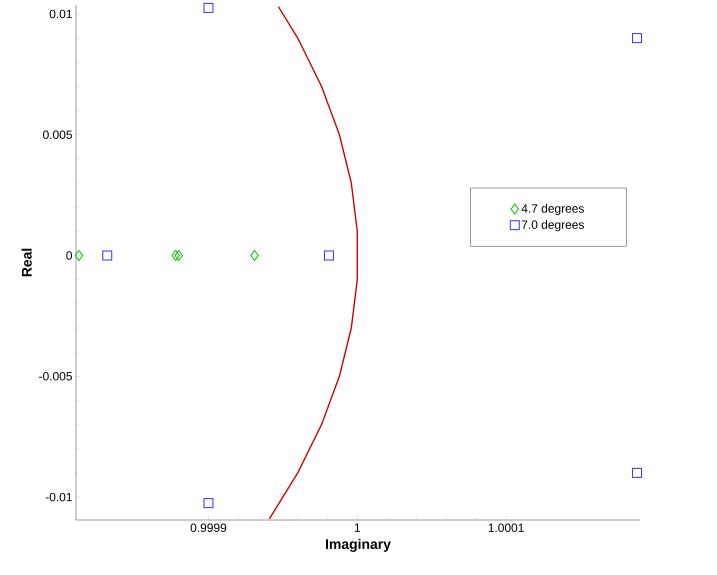  Describe the element at coordinates (61, 14) in the screenshot. I see `y-tick-label: 0.01` at that location.